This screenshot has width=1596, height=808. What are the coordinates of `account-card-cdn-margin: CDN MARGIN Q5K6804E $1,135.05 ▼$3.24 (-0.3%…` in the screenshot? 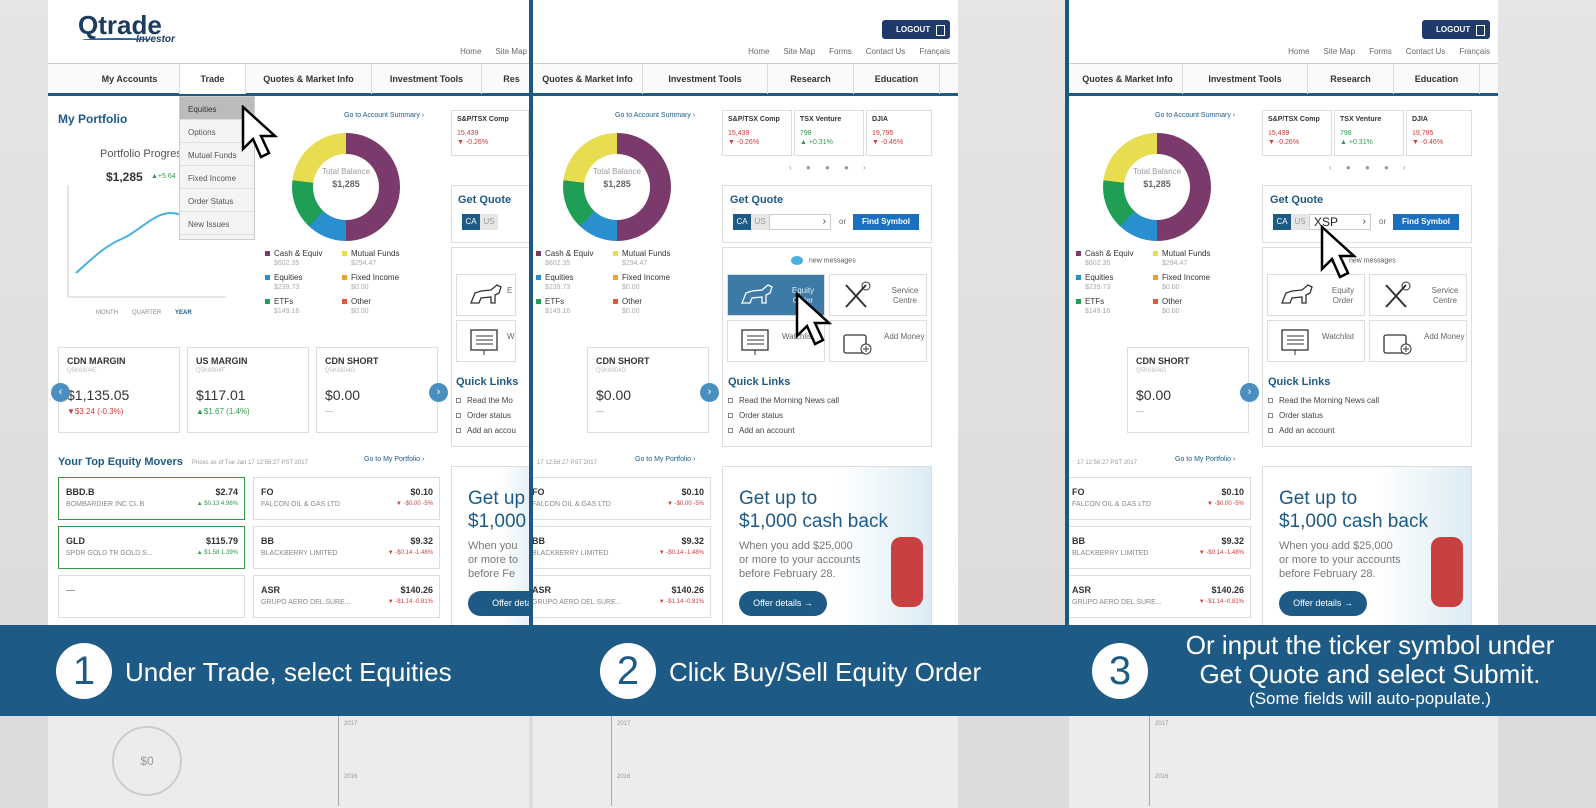 It's located at (119, 390).